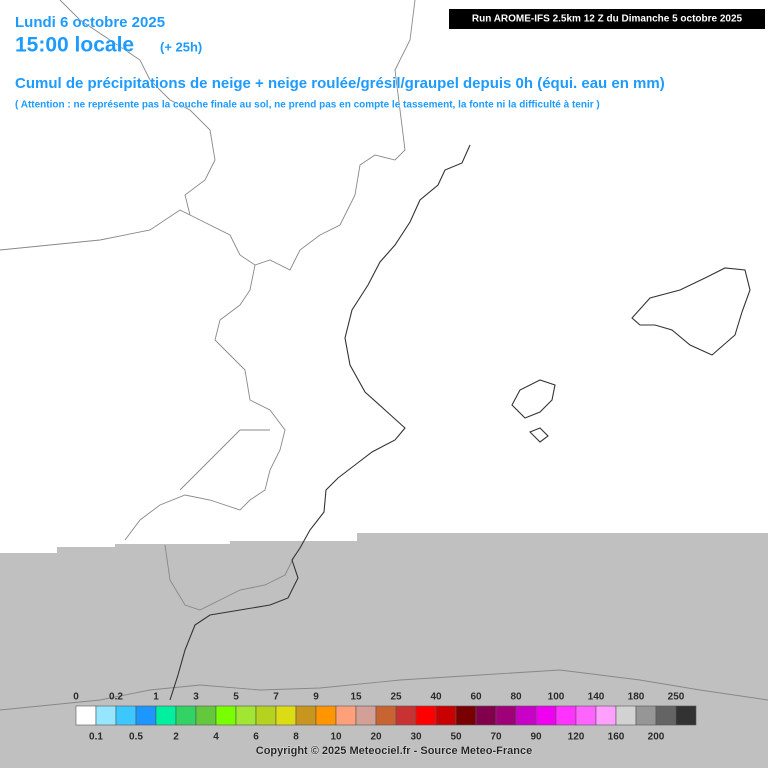 Image resolution: width=768 pixels, height=768 pixels. What do you see at coordinates (676, 697) in the screenshot?
I see `legend-label: 250` at bounding box center [676, 697].